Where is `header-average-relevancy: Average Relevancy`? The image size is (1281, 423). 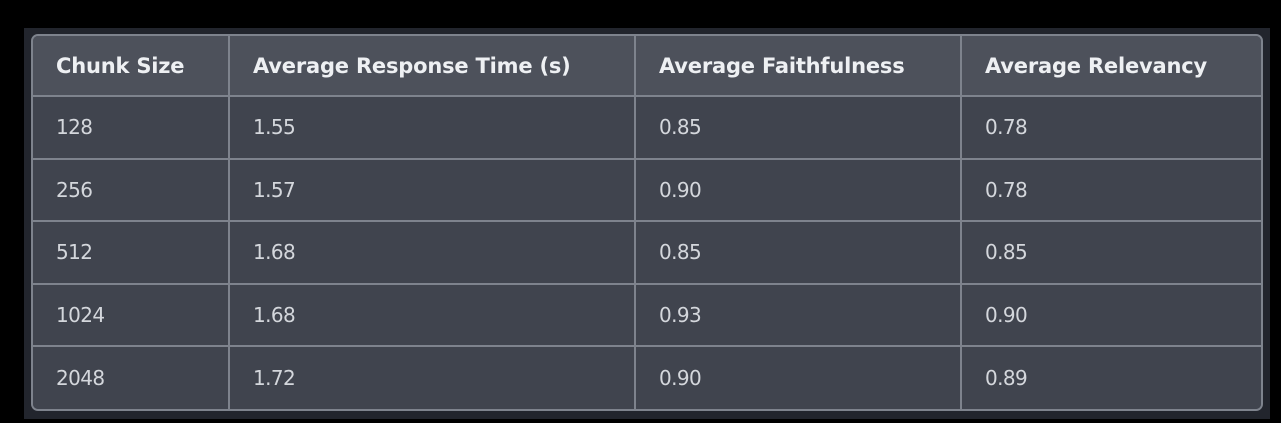
header-average-relevancy: Average Relevancy is located at coordinates (1111, 66).